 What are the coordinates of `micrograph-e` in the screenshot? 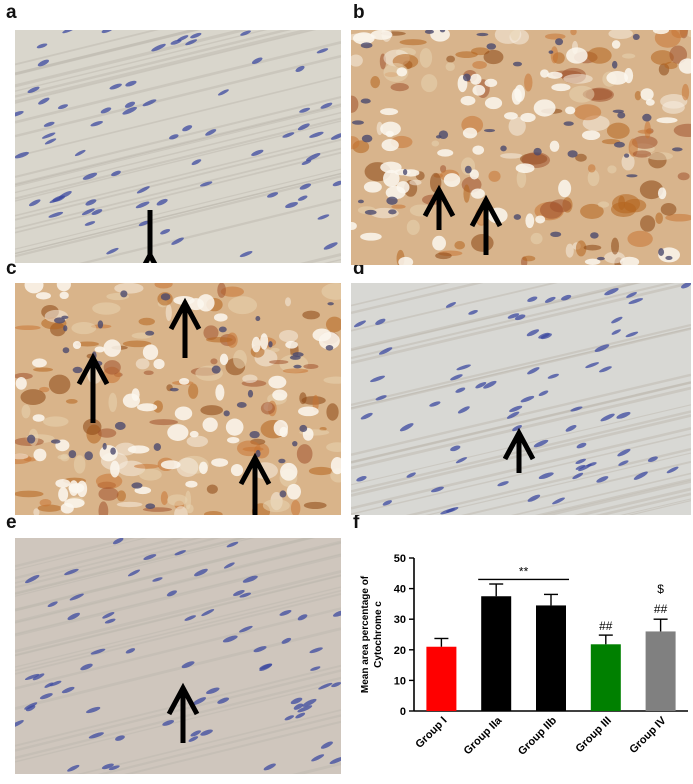 It's located at (178, 656).